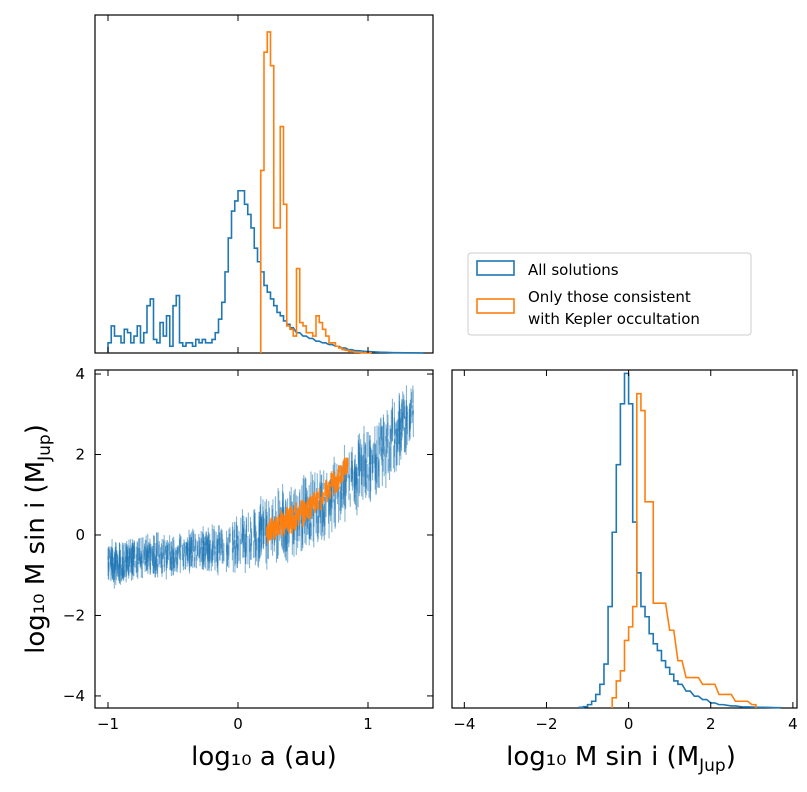 This screenshot has width=807, height=792. Describe the element at coordinates (38, 539) in the screenshot. I see `y-axis-label-msini: log₁₀ M sin i (MJup)` at that location.